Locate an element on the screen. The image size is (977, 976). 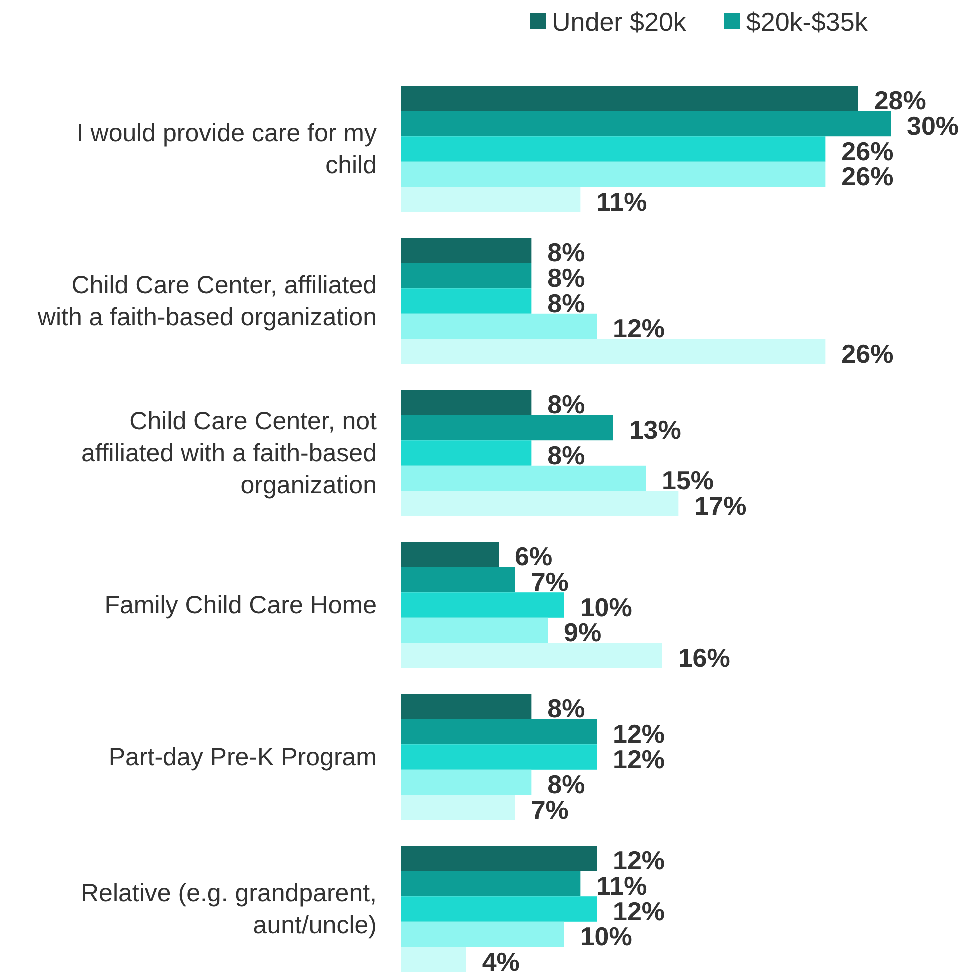
y-tick-label: Relative (e.g. grandparent, aunt/uncle) is located at coordinates (228, 909).